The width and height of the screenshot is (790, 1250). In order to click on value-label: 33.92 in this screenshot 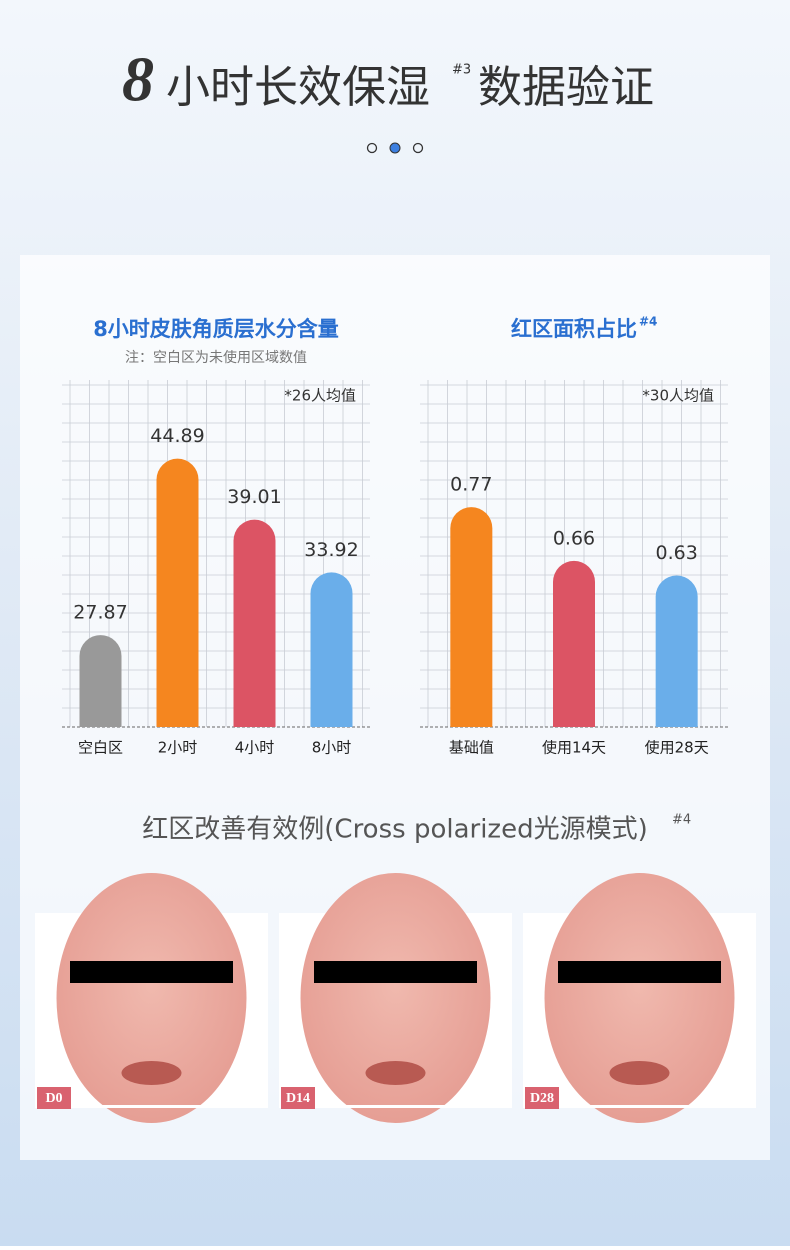, I will do `click(331, 550)`.